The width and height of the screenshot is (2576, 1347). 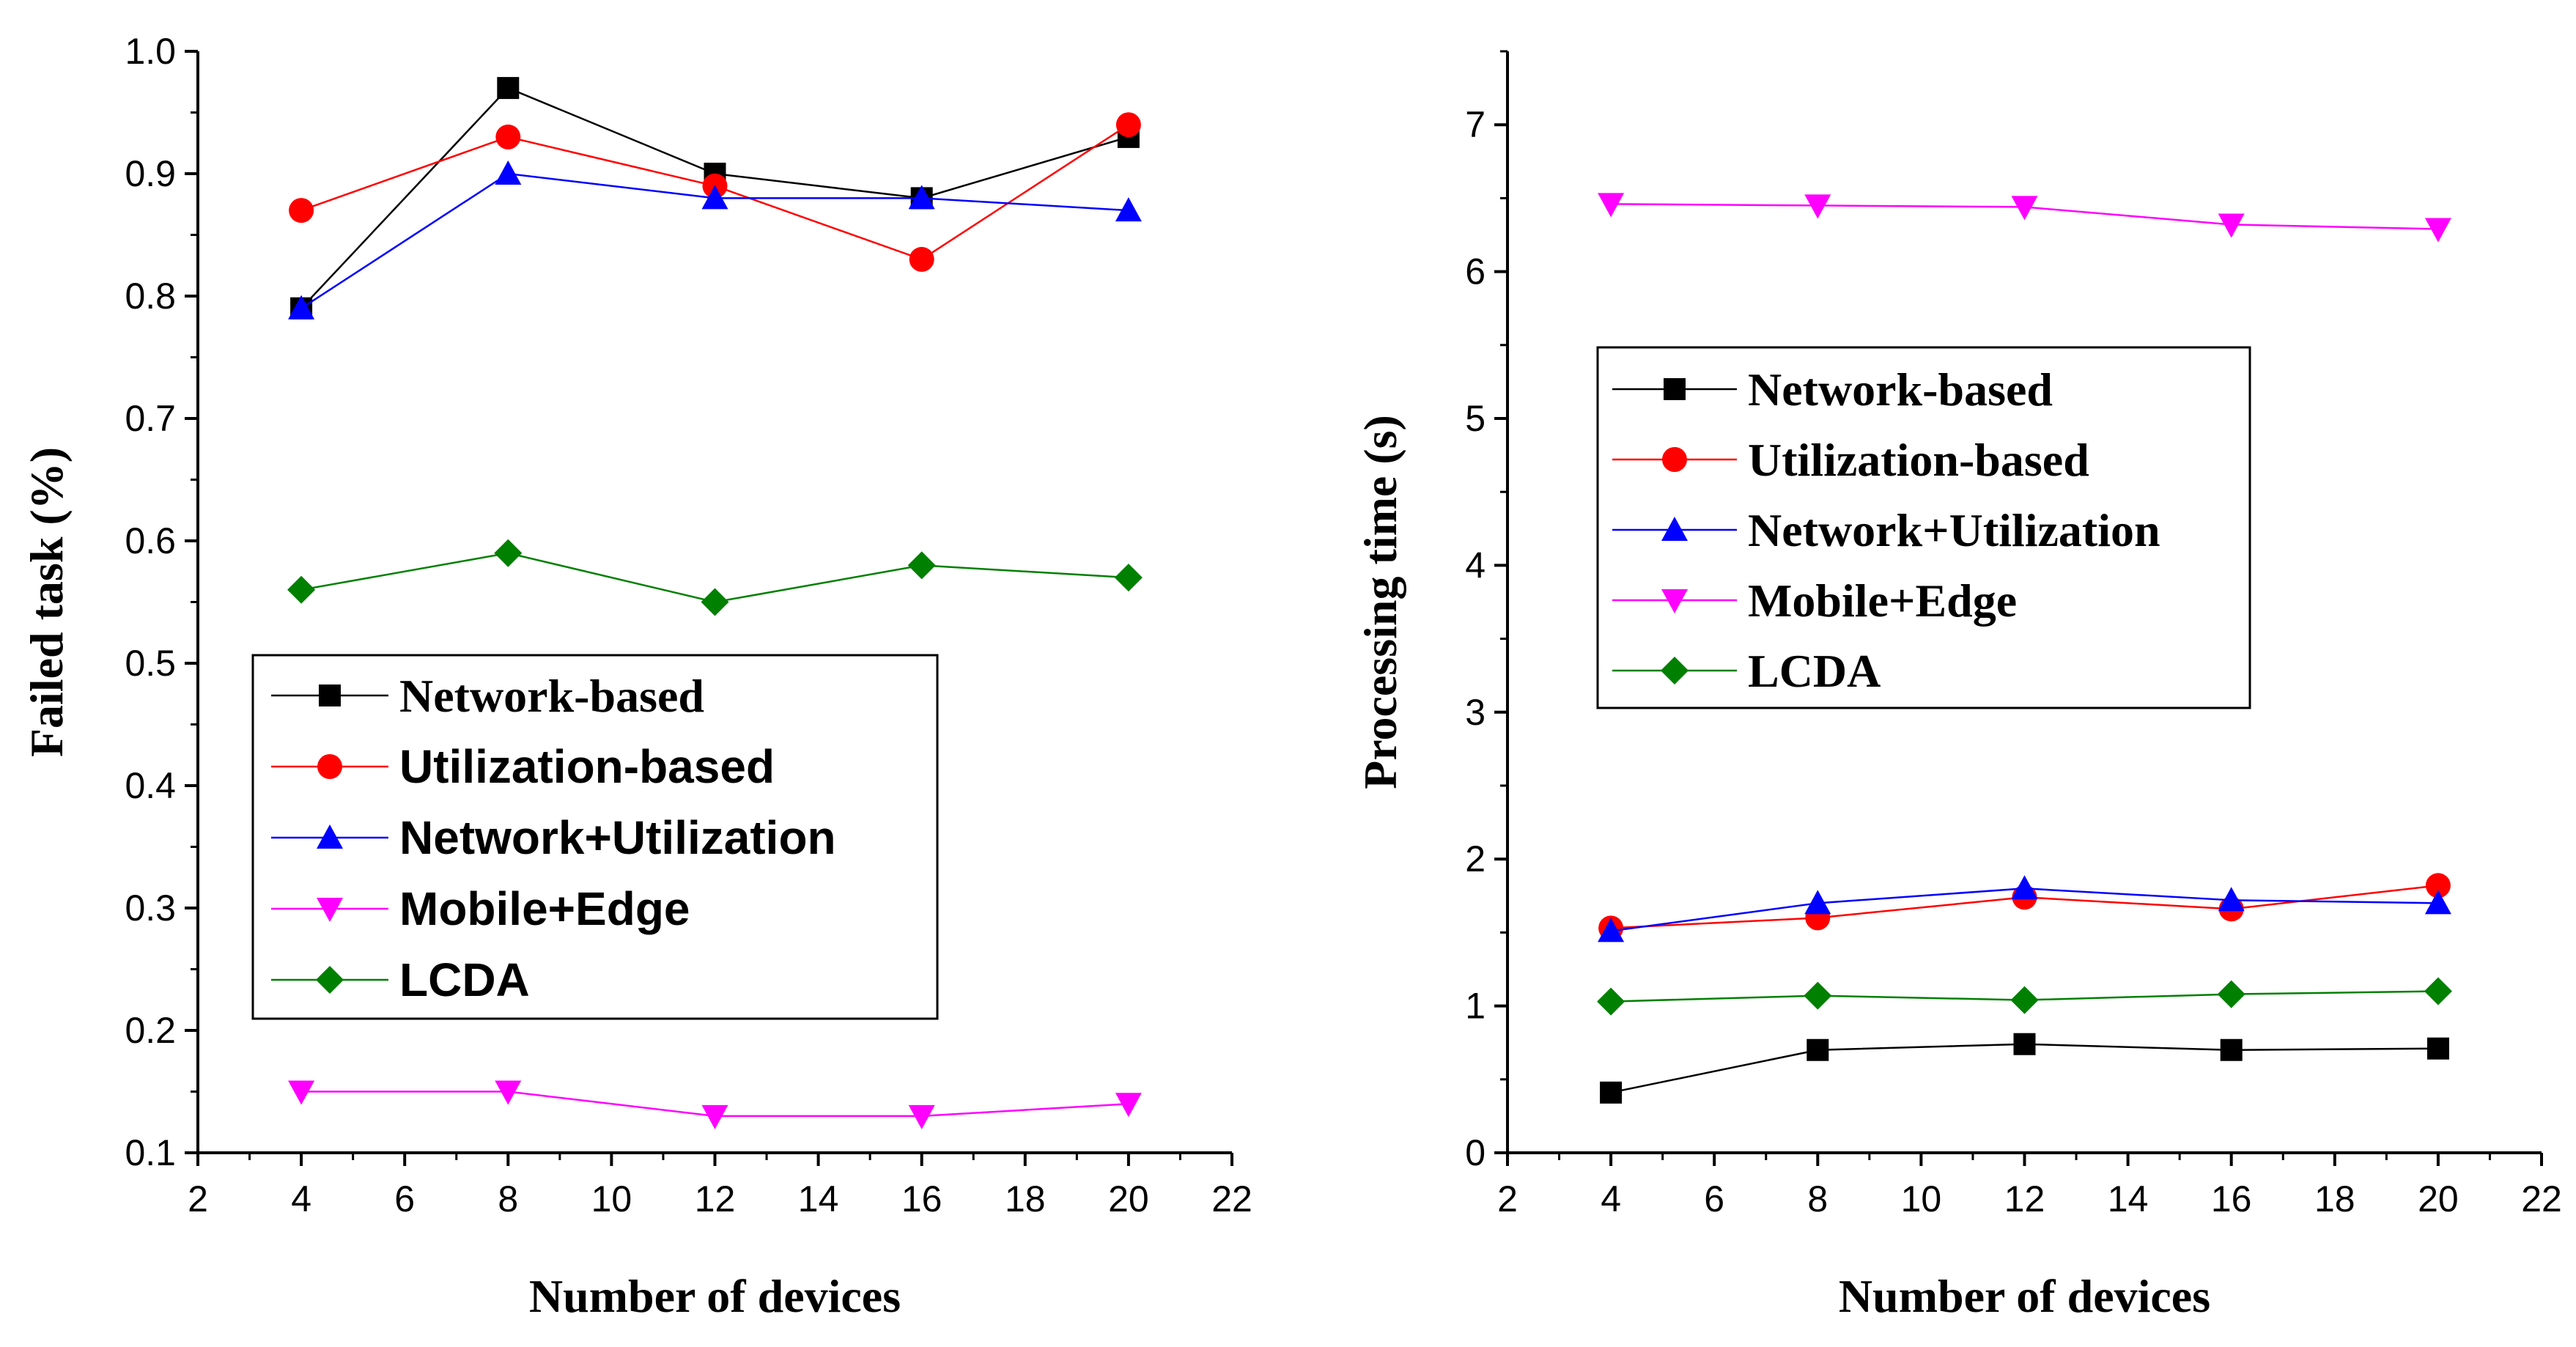 I want to click on y-tick-label: 0.2, so click(x=150, y=1030).